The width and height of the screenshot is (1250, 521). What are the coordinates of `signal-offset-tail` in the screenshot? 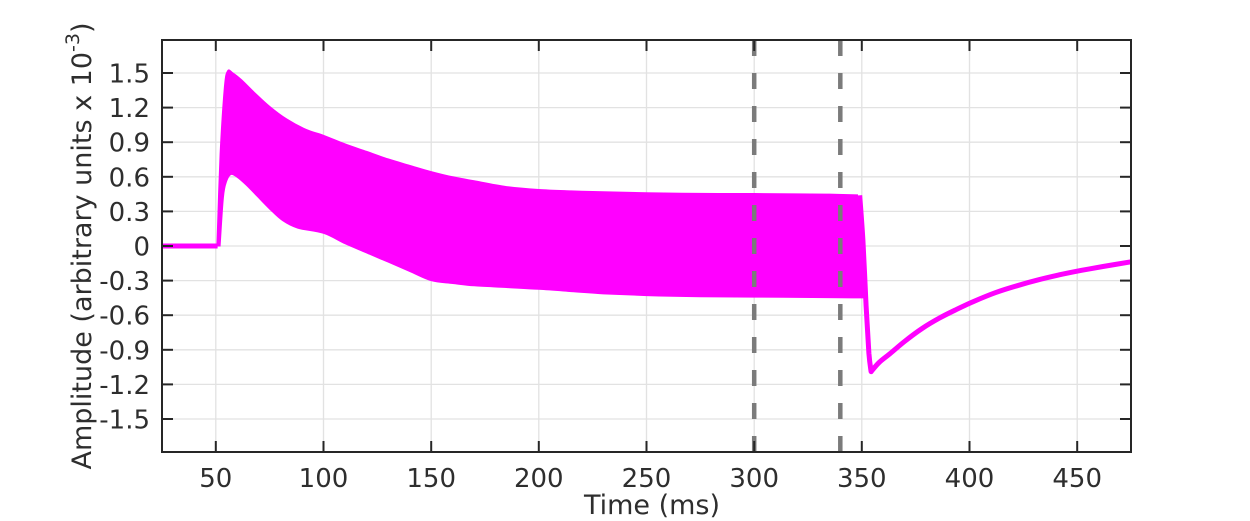 It's located at (994, 285).